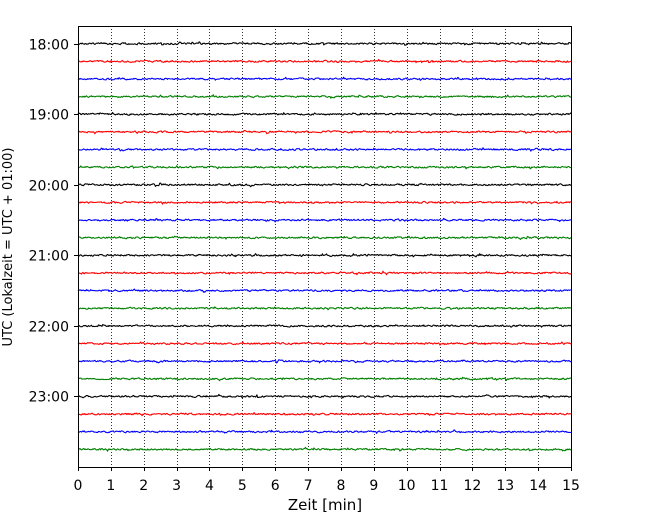 Image resolution: width=650 pixels, height=520 pixels. I want to click on x-tick-label-5: 5, so click(242, 486).